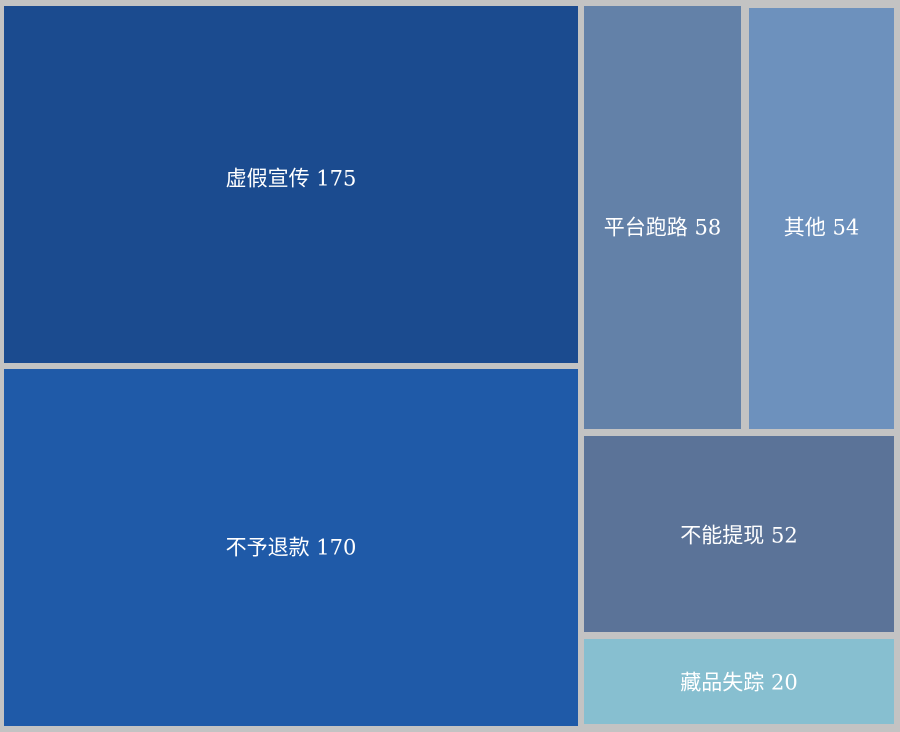 The width and height of the screenshot is (900, 732). I want to click on tile-collection-missing, so click(739, 681).